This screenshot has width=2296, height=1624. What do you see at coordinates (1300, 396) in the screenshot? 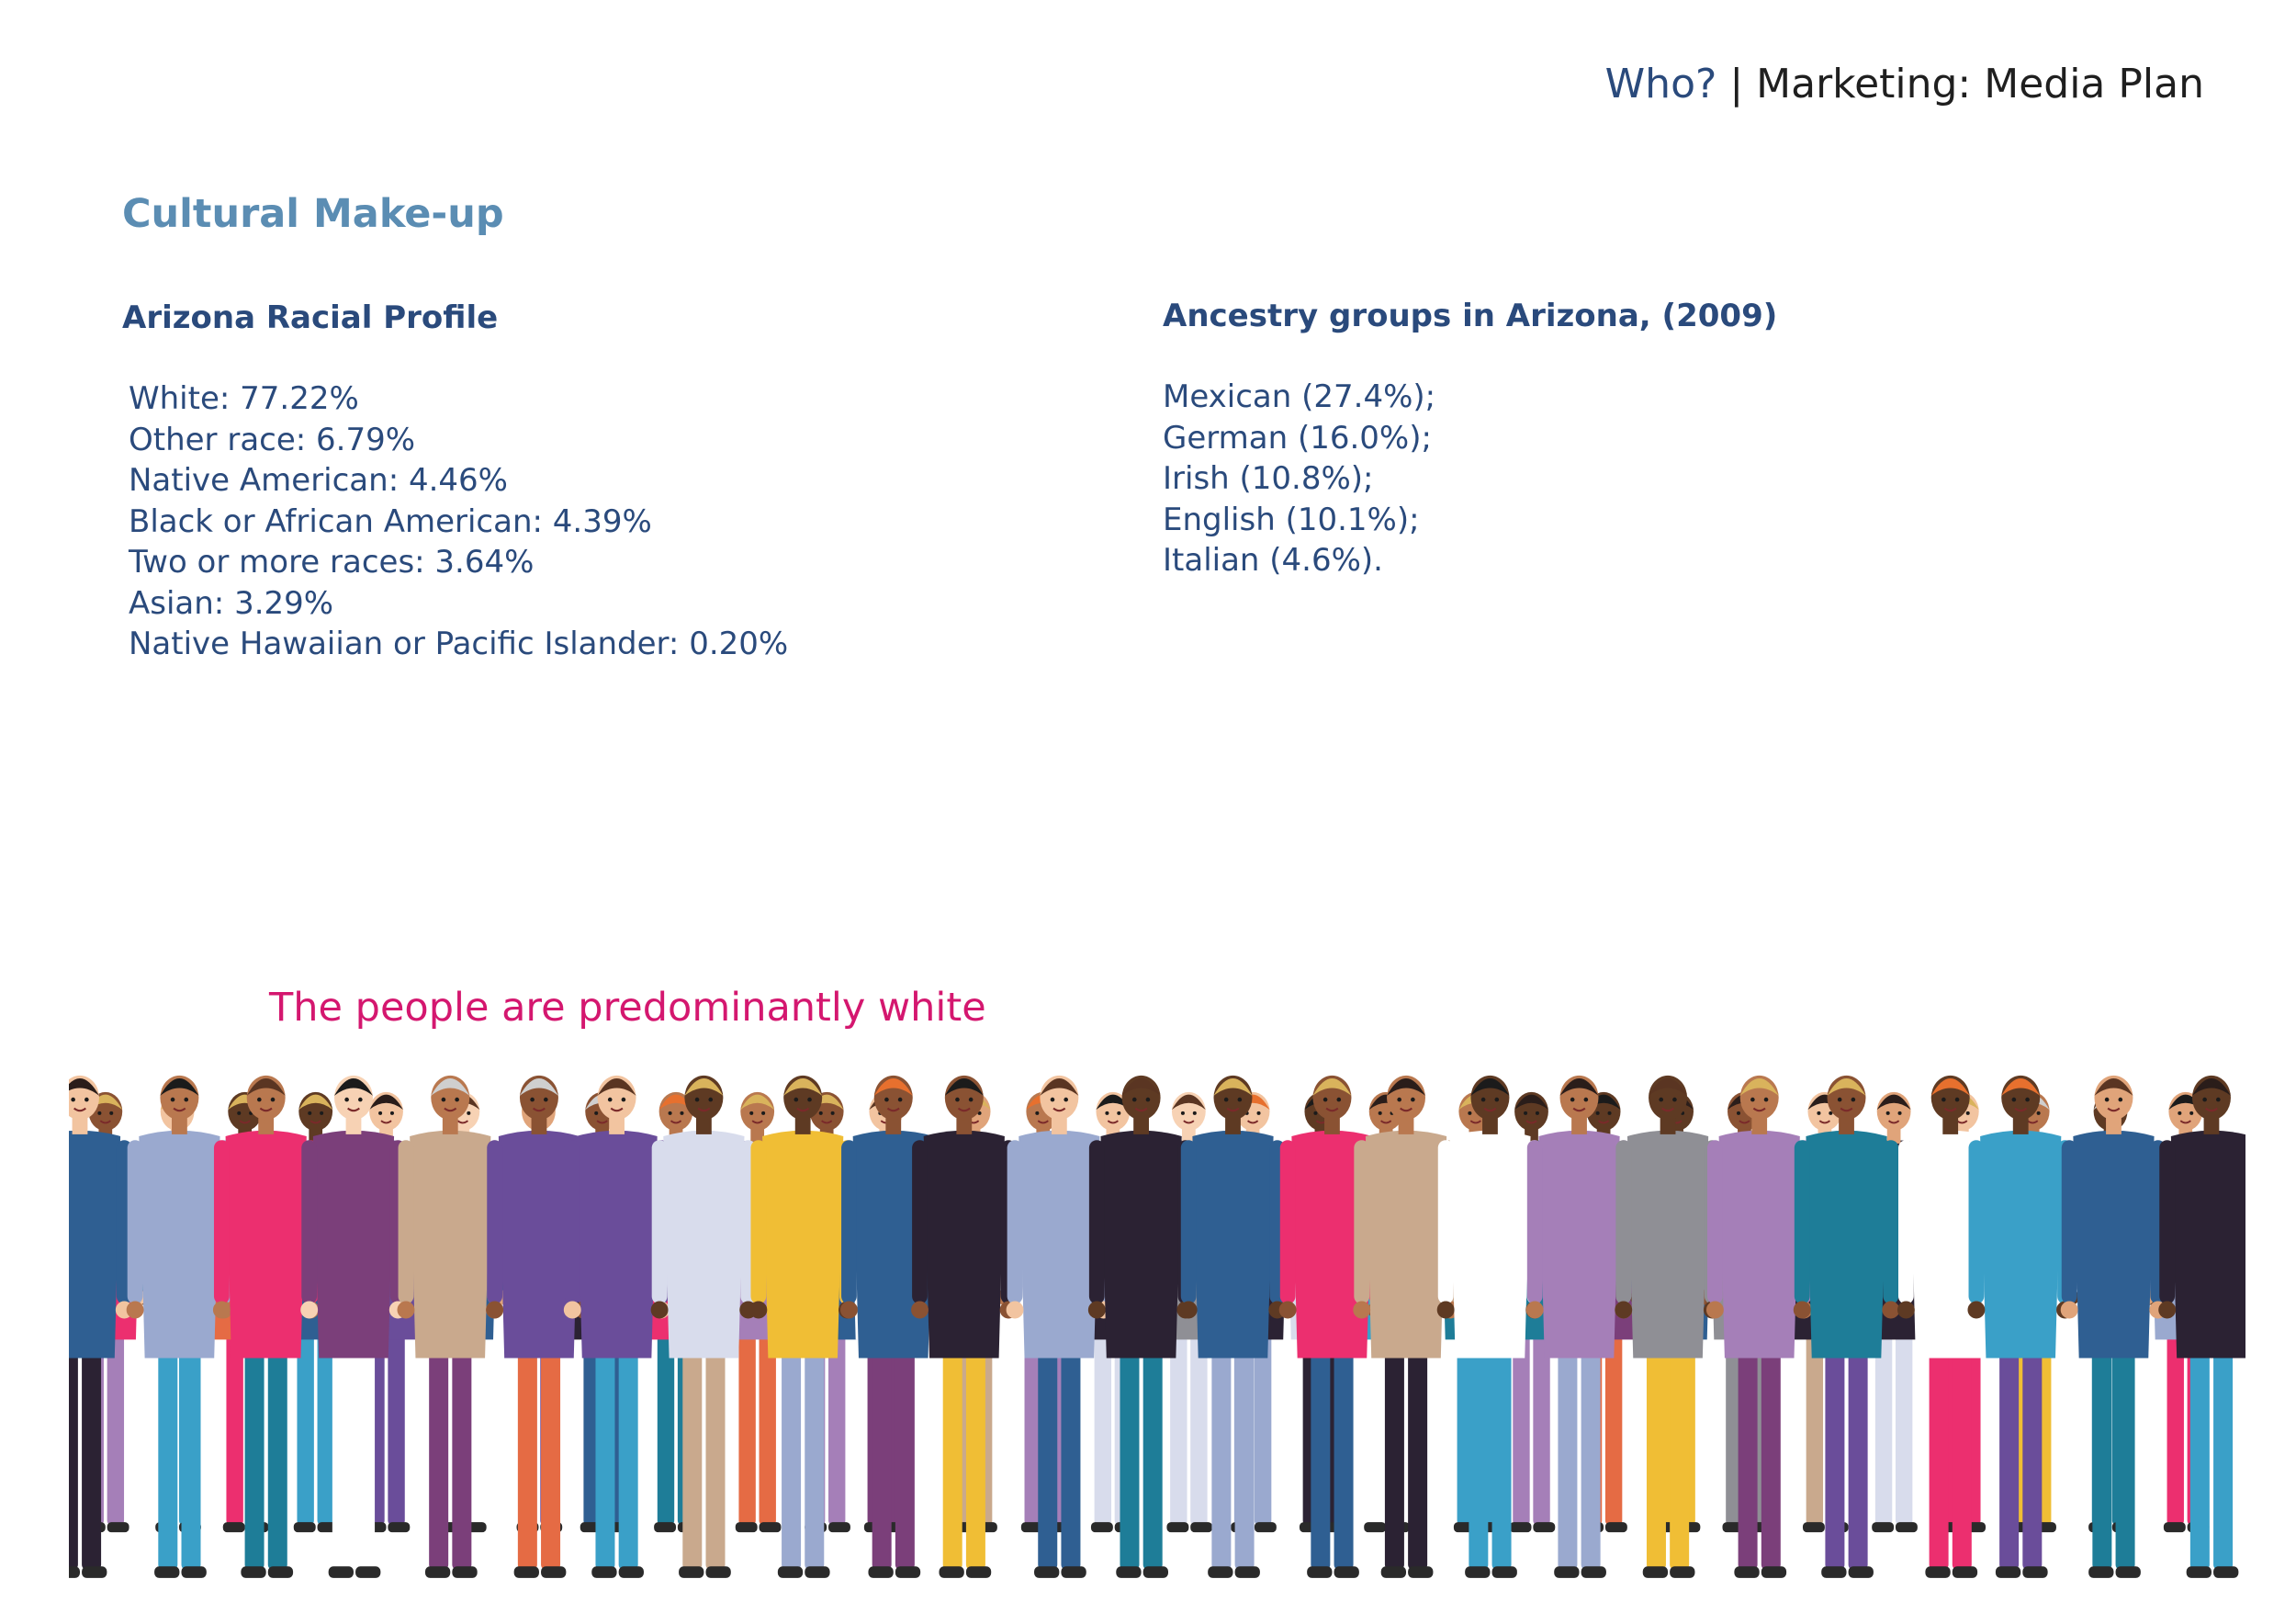
I see `ancestry-item: Mexican (27.4%);` at bounding box center [1300, 396].